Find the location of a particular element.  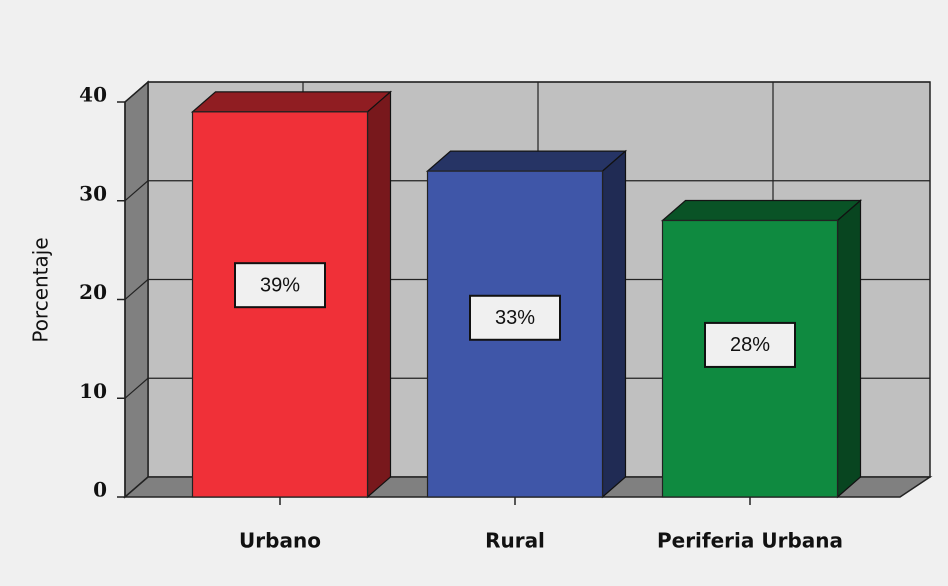

y-tick-label: 0 is located at coordinates (100, 490).